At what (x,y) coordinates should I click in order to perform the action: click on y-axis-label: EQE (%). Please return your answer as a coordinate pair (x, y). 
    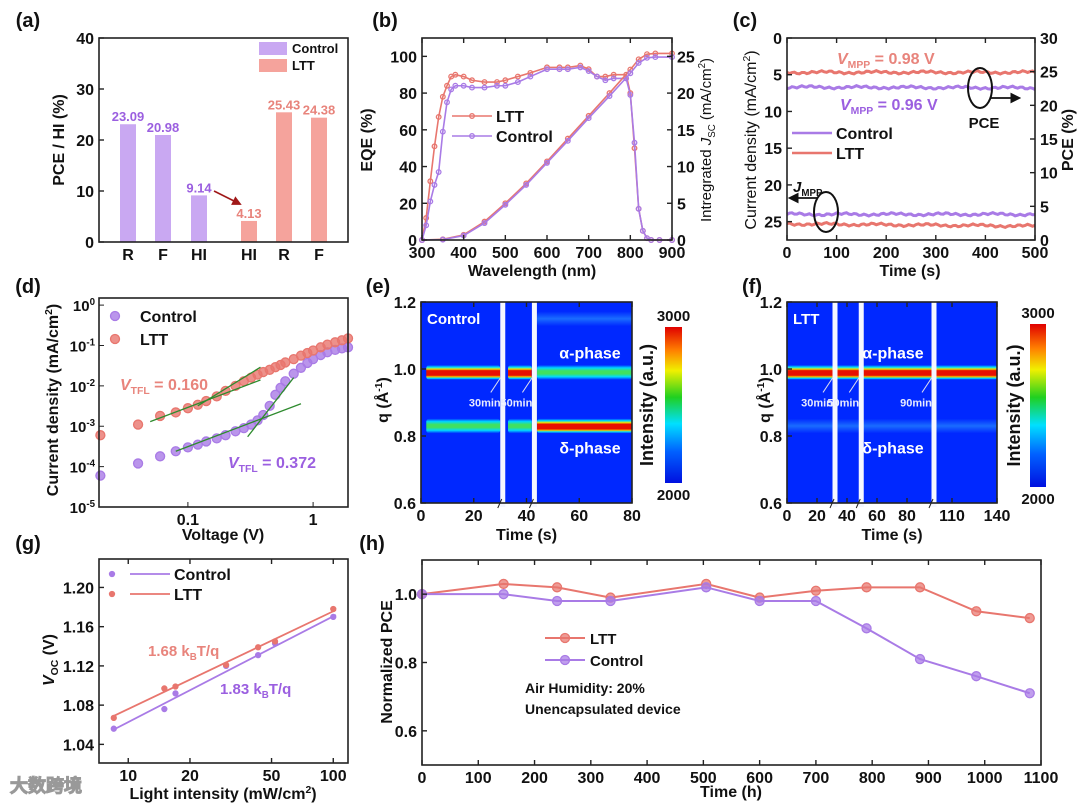
    Looking at the image, I should click on (367, 139).